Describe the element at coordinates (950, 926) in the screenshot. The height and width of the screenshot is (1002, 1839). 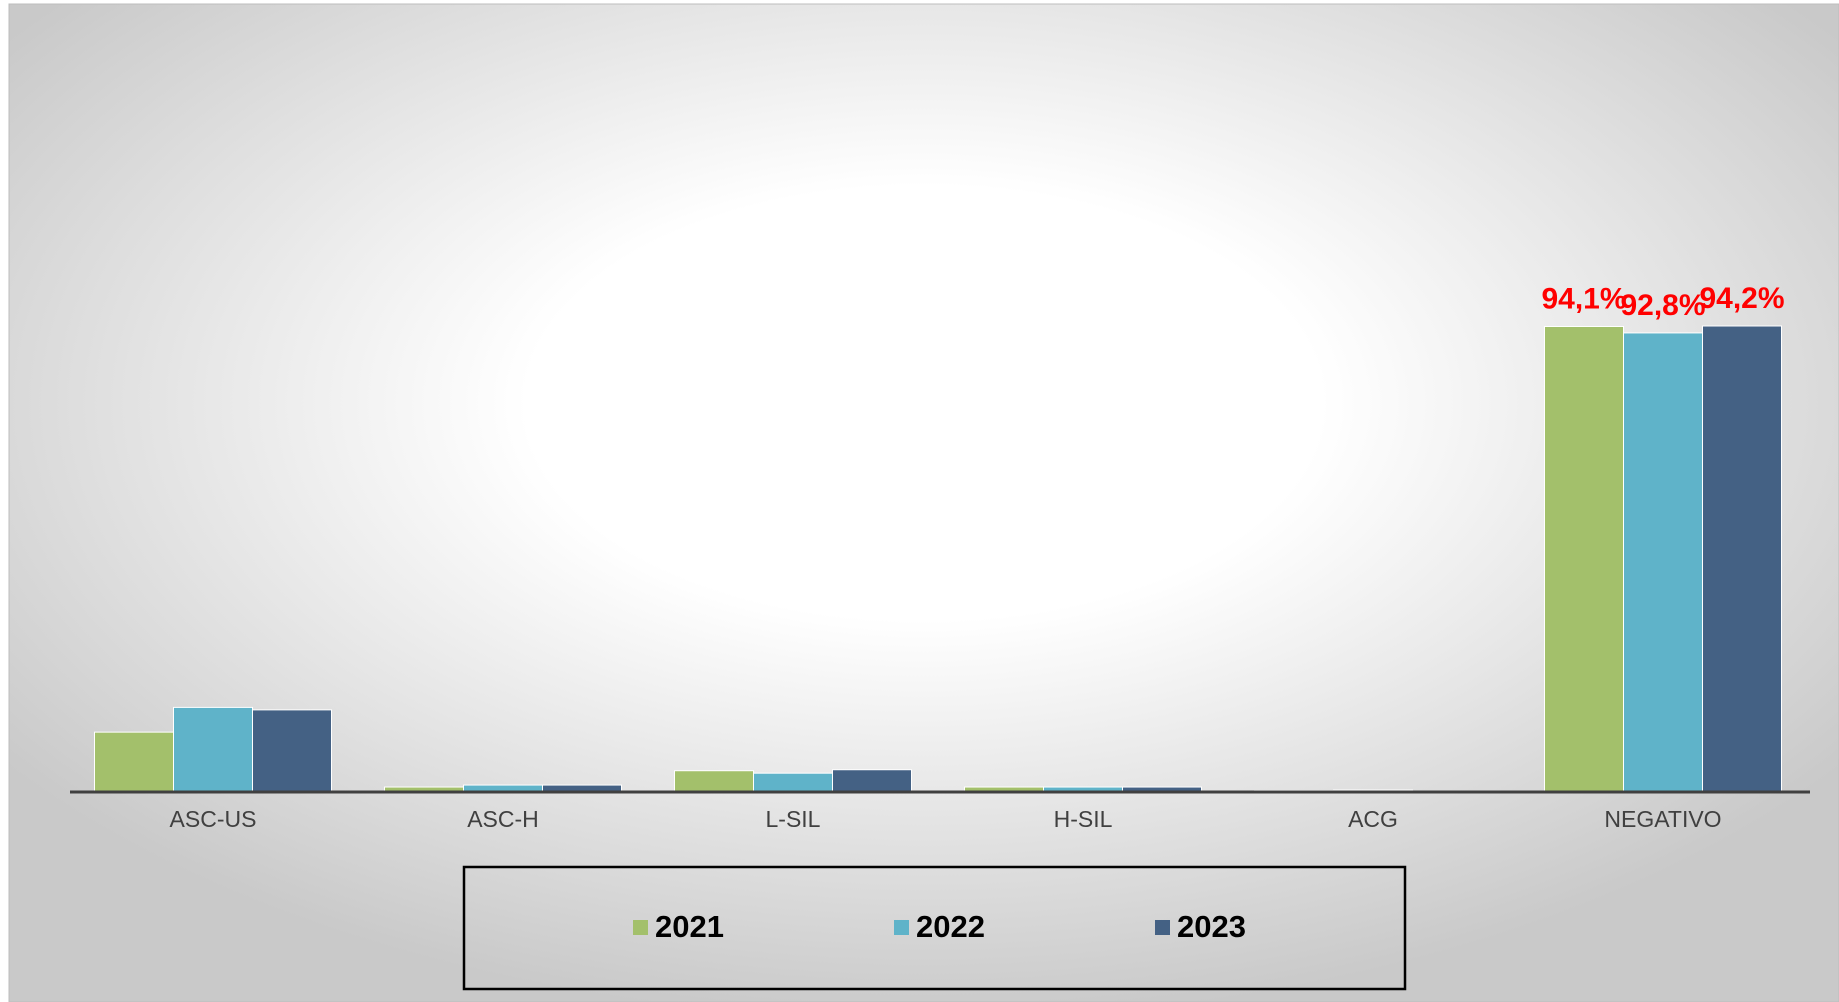
I see `legend-label: 2022` at that location.